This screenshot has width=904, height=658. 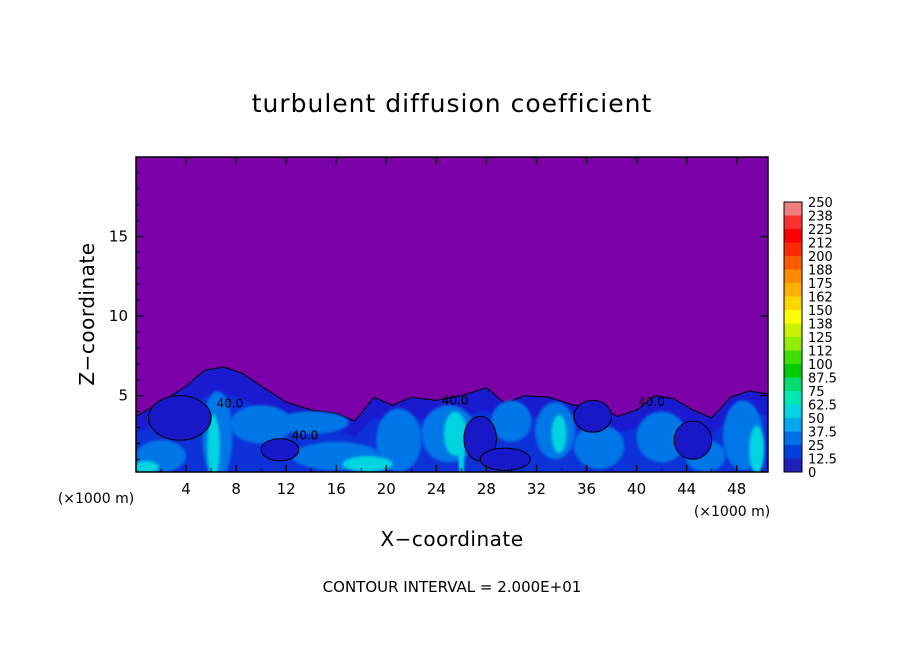 What do you see at coordinates (820, 284) in the screenshot?
I see `colorbar-label: 175` at bounding box center [820, 284].